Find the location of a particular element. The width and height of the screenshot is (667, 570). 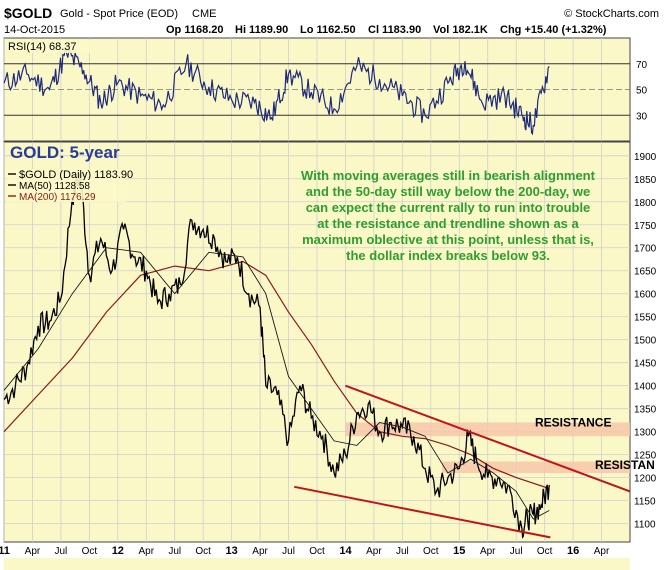

price-y-tick-label: 1350 is located at coordinates (645, 410).